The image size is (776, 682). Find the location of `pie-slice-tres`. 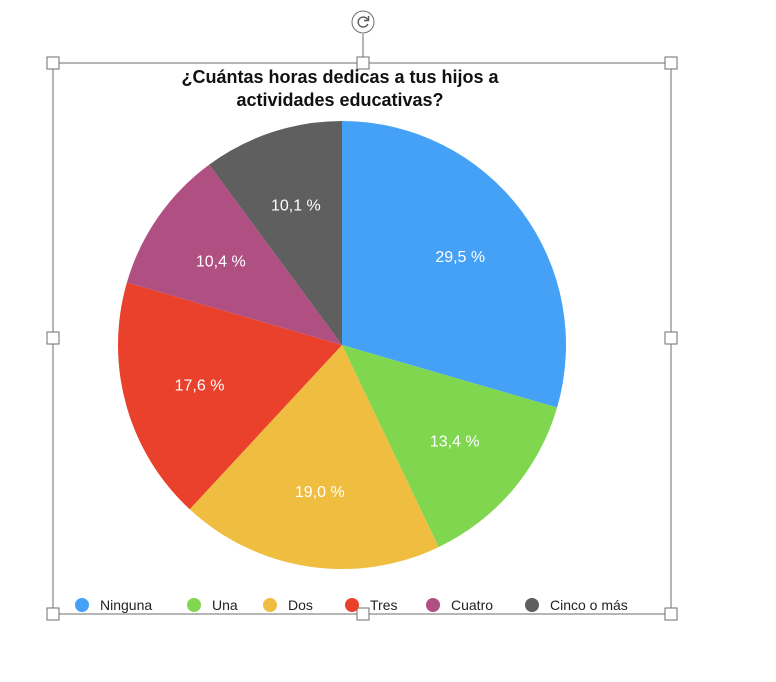

pie-slice-tres is located at coordinates (230, 396).